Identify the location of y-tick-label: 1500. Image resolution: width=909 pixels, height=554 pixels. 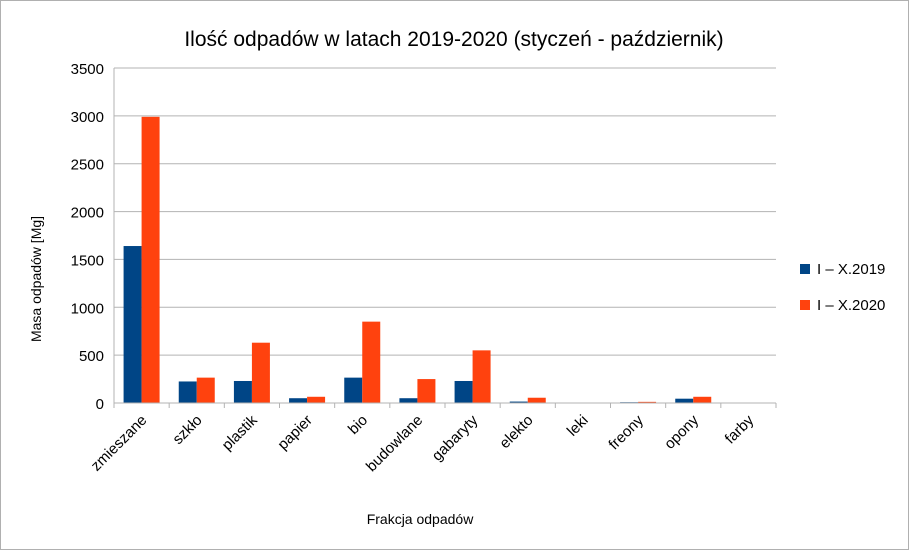
(87, 260).